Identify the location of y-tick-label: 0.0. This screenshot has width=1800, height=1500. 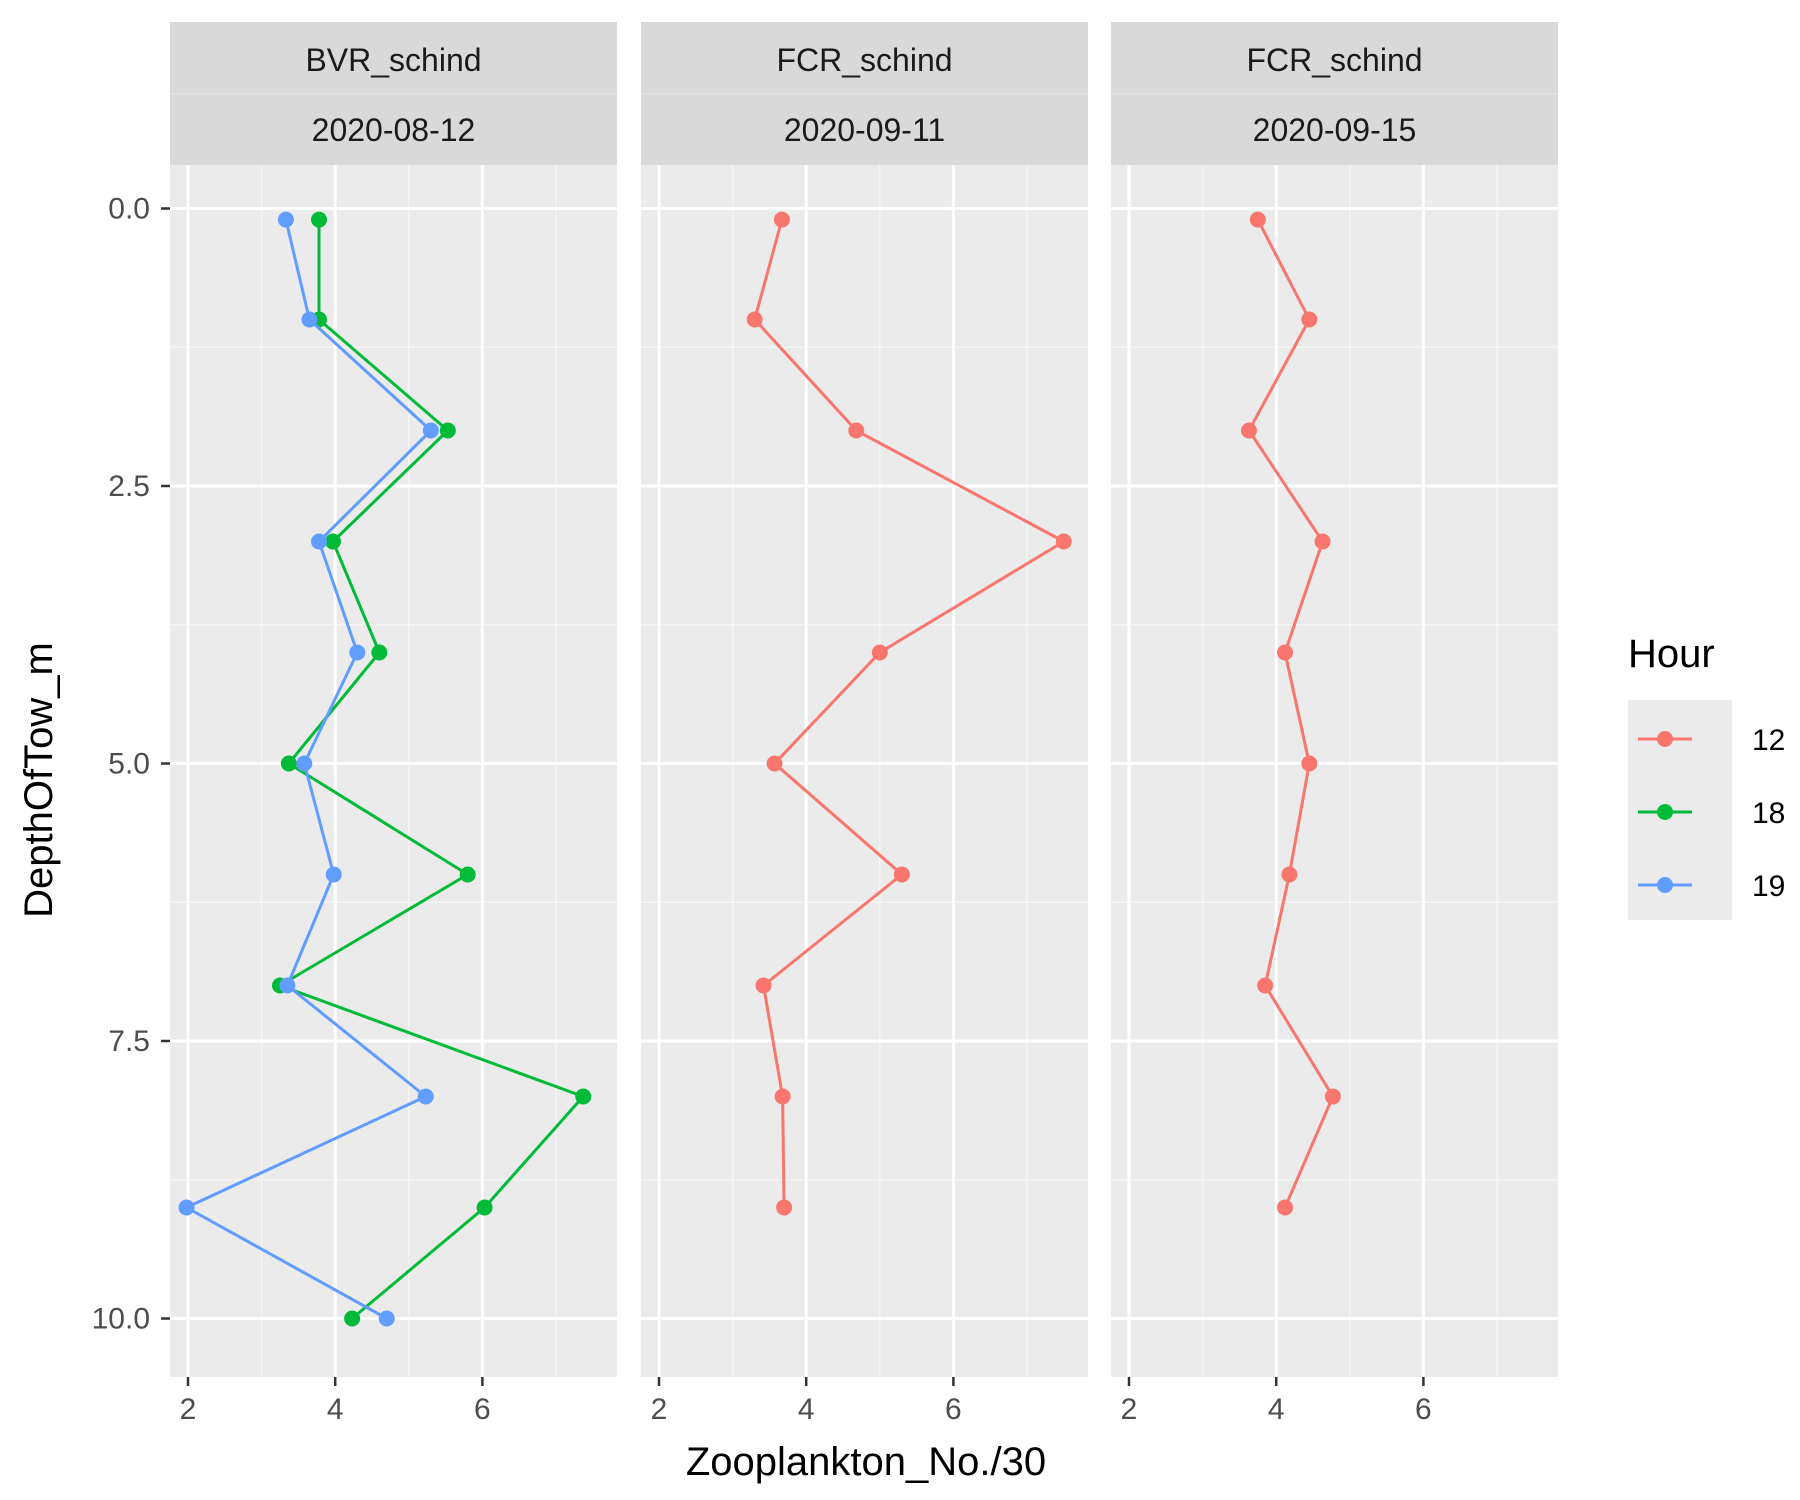
(129, 209).